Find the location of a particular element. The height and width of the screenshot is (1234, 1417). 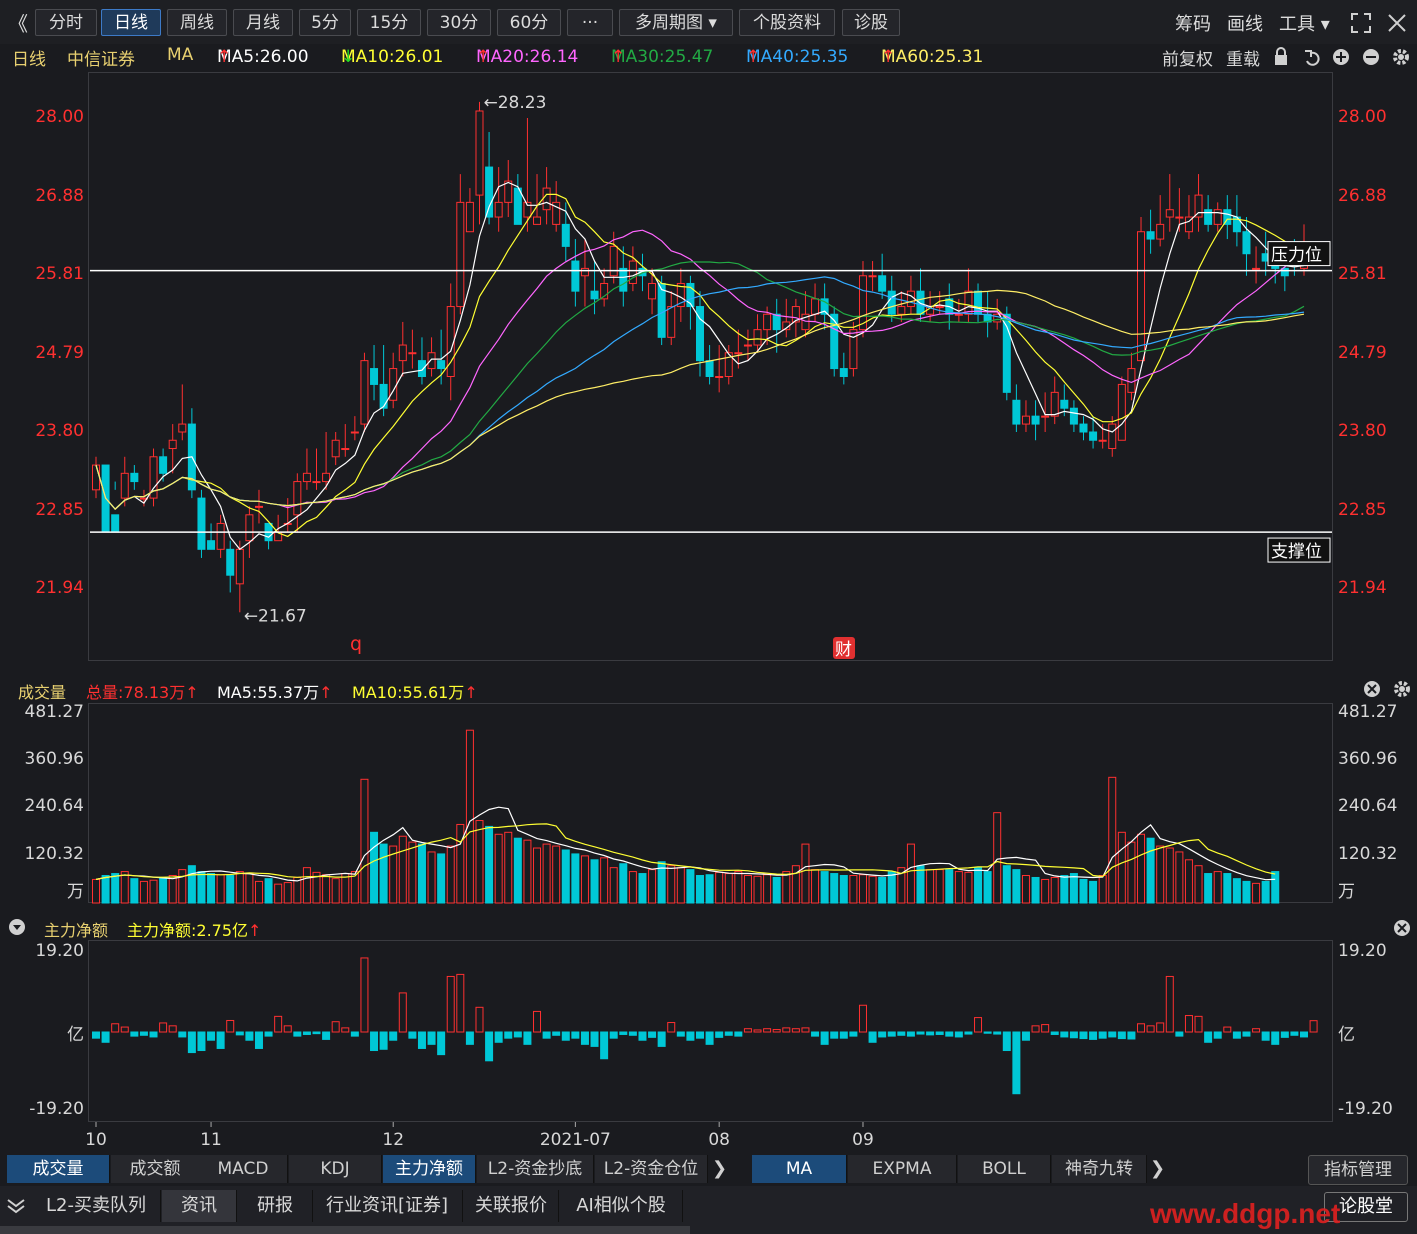

scrollbar is located at coordinates (345, 1230).